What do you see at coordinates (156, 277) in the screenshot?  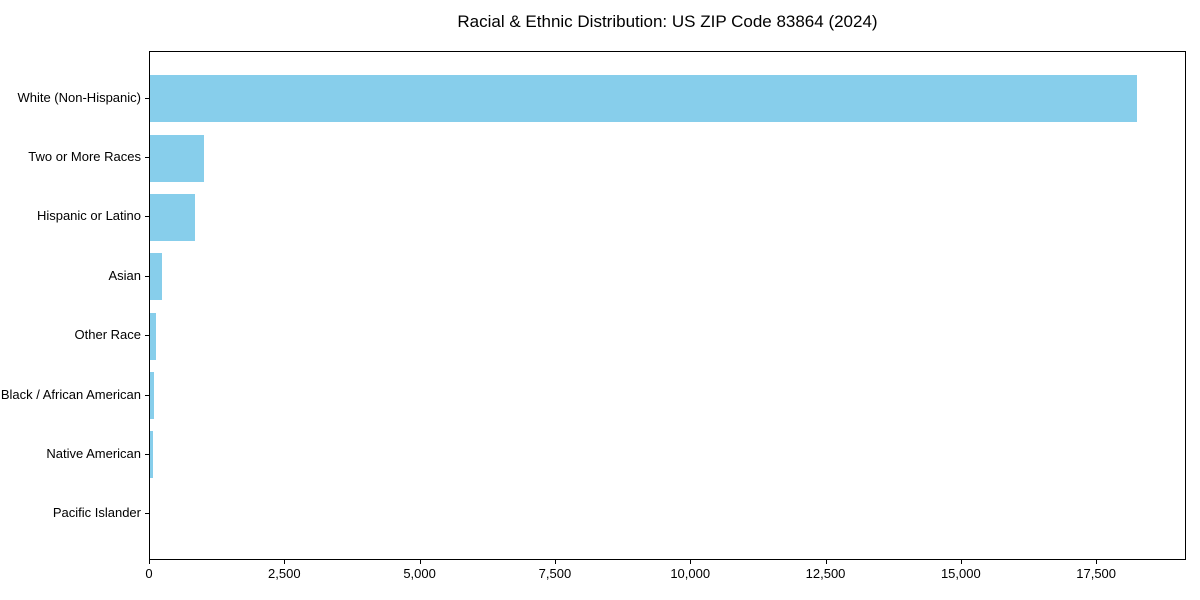 I see `bar-asian` at bounding box center [156, 277].